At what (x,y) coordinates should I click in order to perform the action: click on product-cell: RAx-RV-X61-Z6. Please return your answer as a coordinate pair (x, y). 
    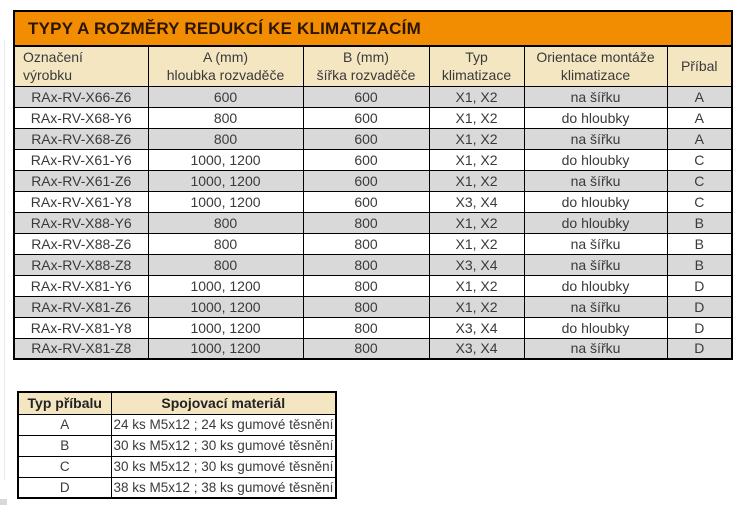
    Looking at the image, I should click on (81, 180).